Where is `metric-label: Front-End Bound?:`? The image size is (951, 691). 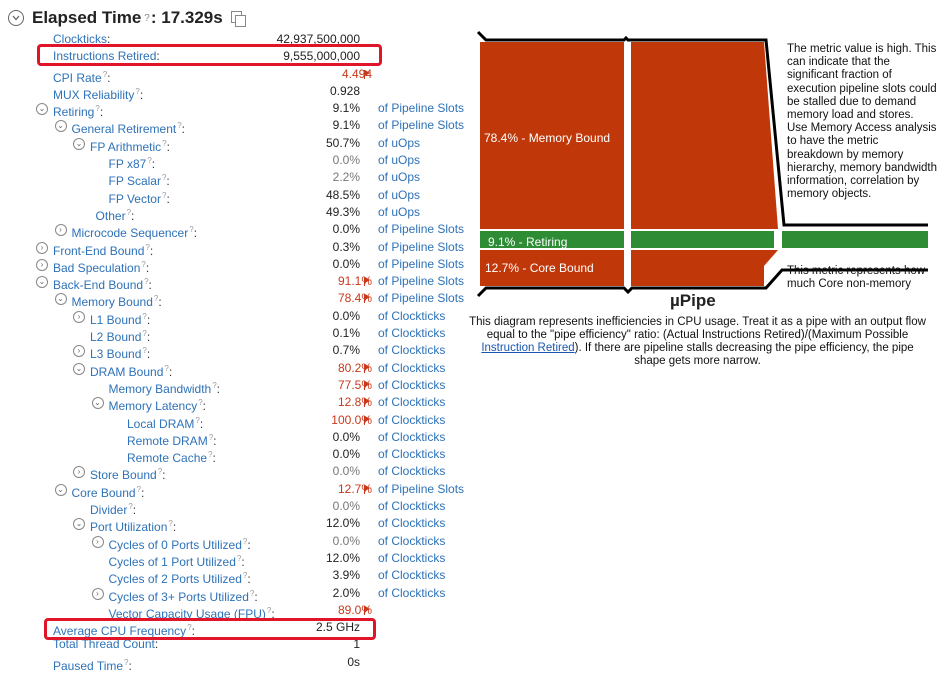
metric-label: Front-End Bound?: is located at coordinates (103, 250).